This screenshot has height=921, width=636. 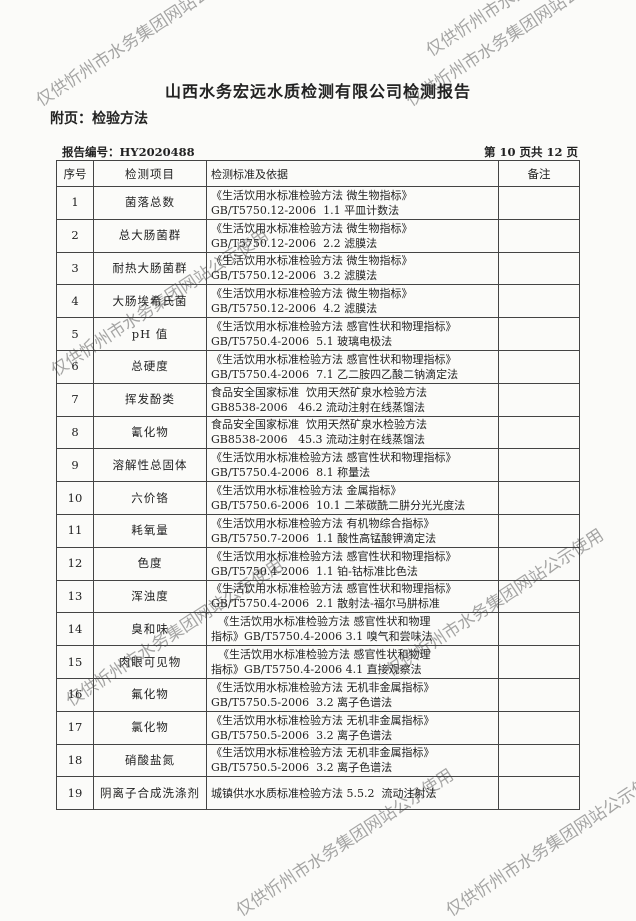 I want to click on col-standard: 检测标准及依据, so click(x=352, y=173).